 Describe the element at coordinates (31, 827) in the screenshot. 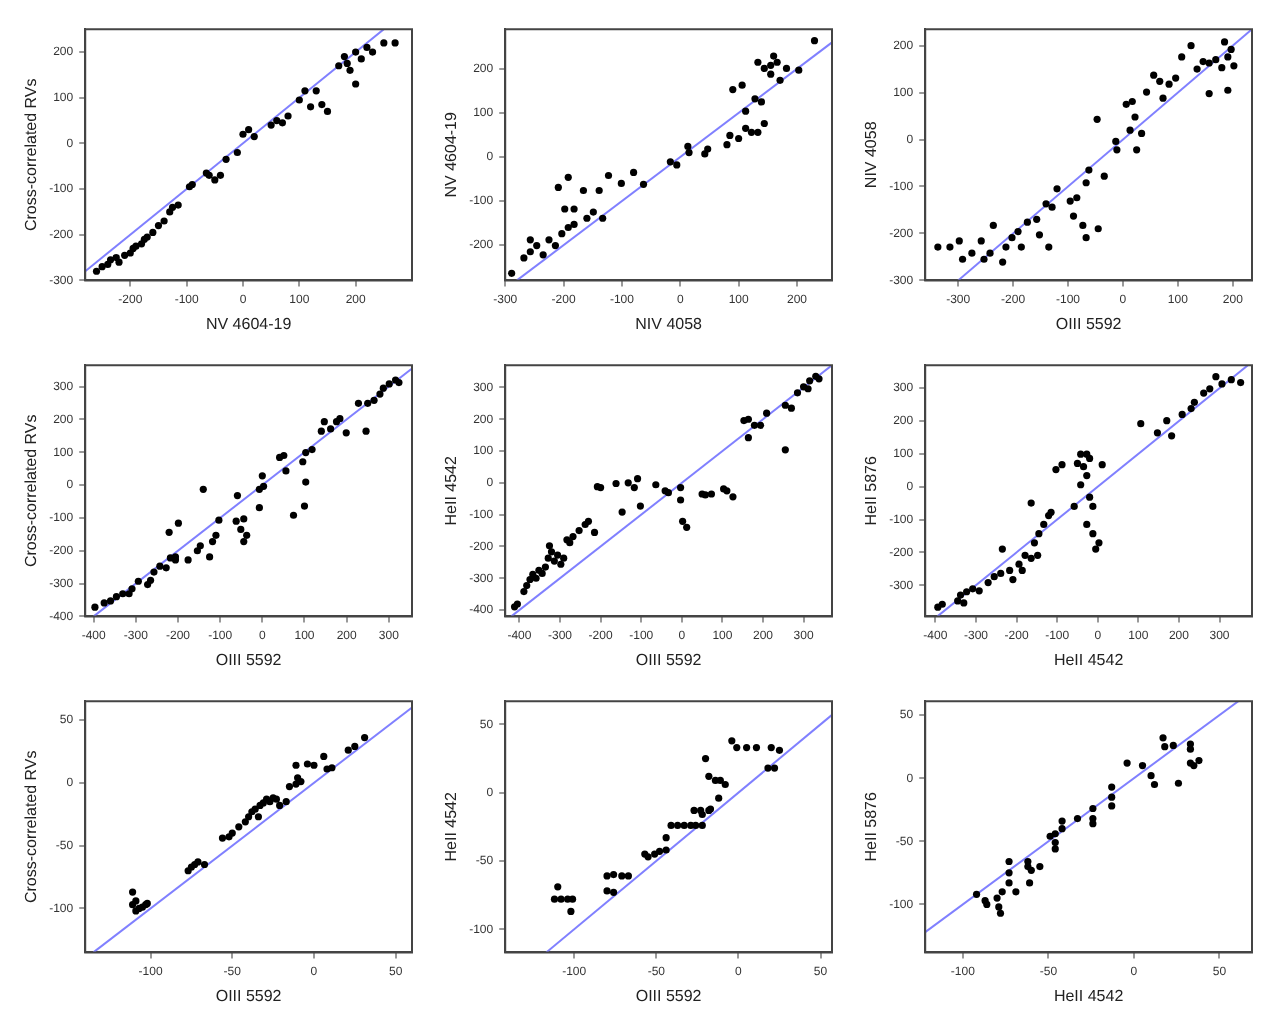

I see `y-axis-title: Cross-correlated RVs` at that location.